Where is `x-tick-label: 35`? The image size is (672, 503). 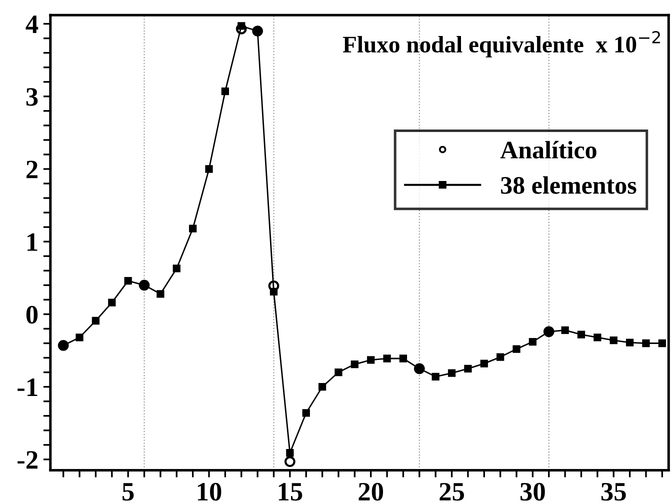 x-tick-label: 35 is located at coordinates (613, 491).